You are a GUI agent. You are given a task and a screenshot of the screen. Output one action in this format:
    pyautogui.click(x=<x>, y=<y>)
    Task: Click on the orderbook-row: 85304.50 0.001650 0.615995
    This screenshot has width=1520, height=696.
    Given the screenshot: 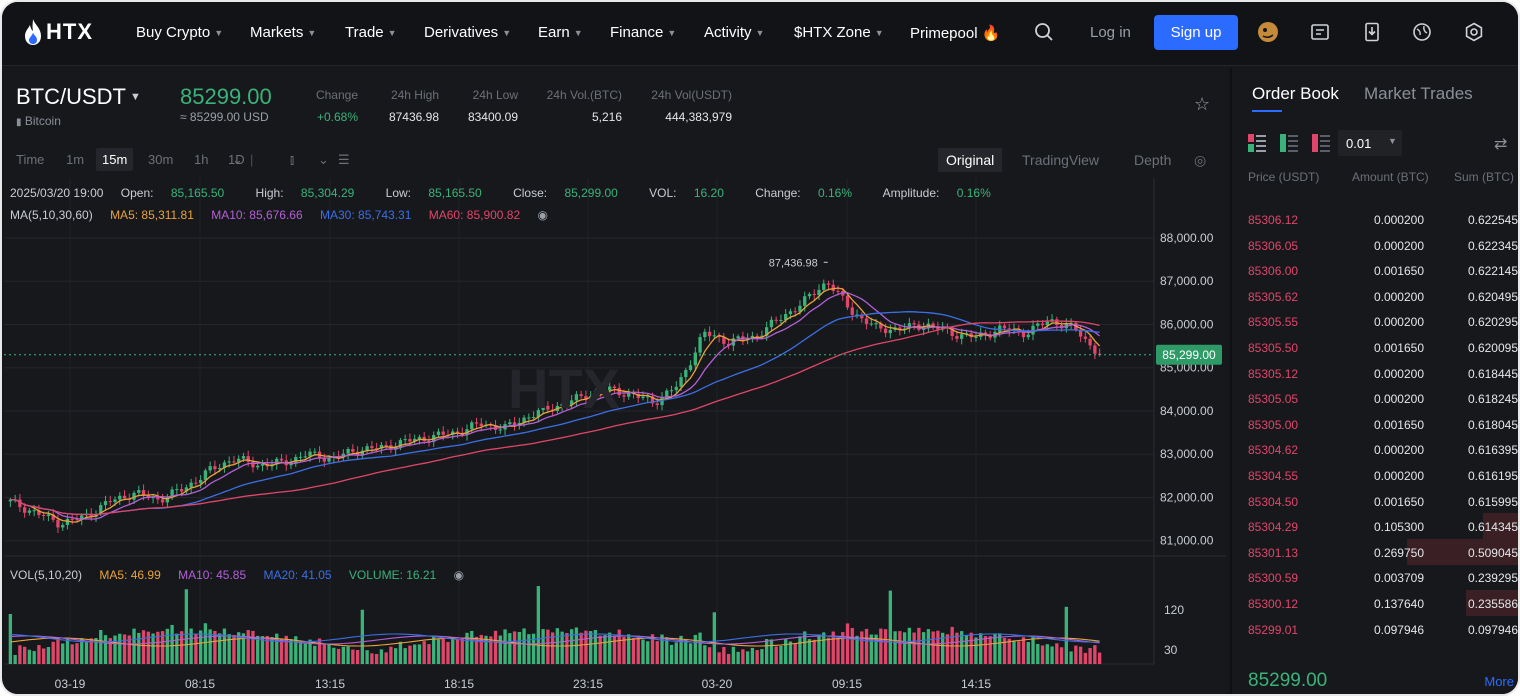 What is the action you would take?
    pyautogui.click(x=1375, y=501)
    